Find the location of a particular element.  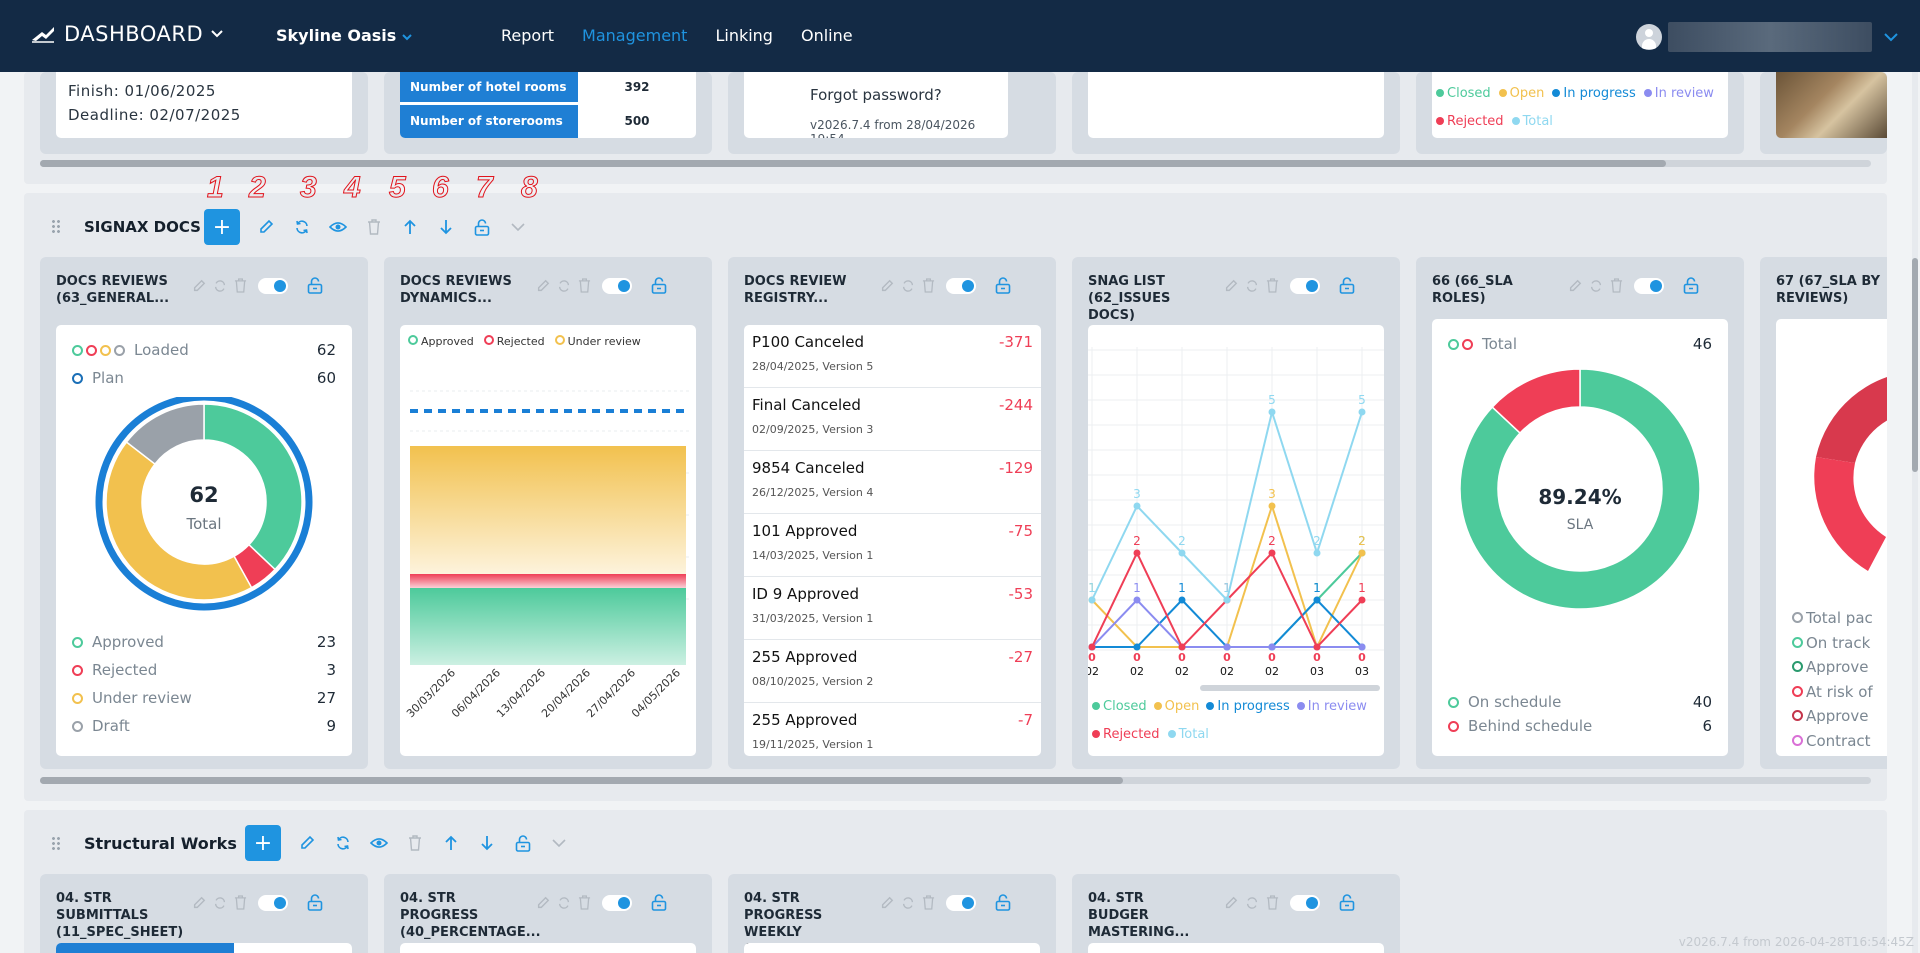

list-item: ID 9 Approved 31/03/2025, Version 1 -53 is located at coordinates (892, 608).